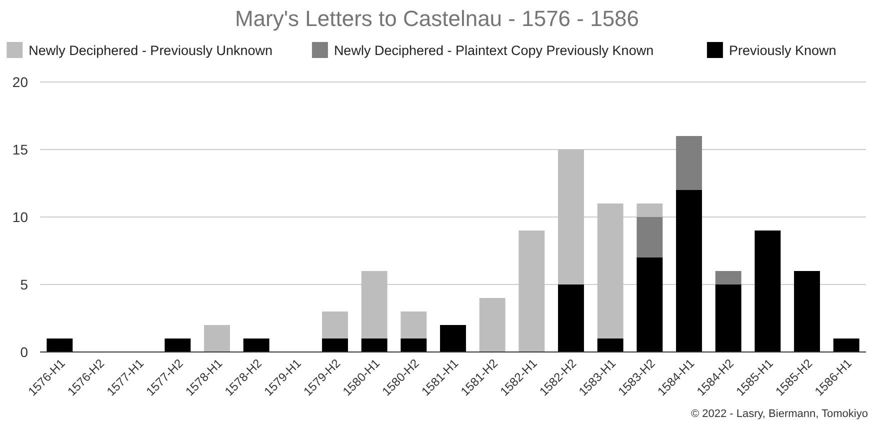 The height and width of the screenshot is (425, 874). I want to click on legend-label: Newly Deciphered - Plaintext Copy Previously Known, so click(494, 50).